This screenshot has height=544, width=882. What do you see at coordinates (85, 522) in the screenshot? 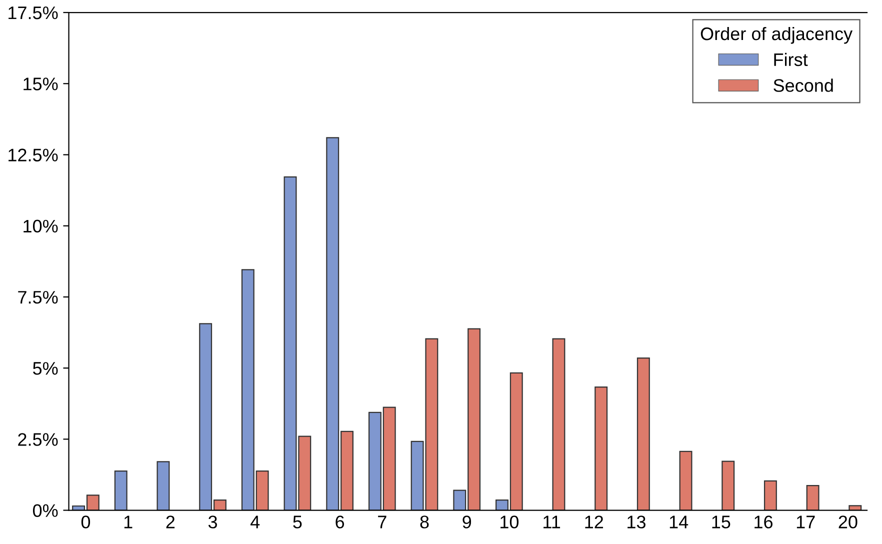
I see `x-tick-label: 0` at bounding box center [85, 522].